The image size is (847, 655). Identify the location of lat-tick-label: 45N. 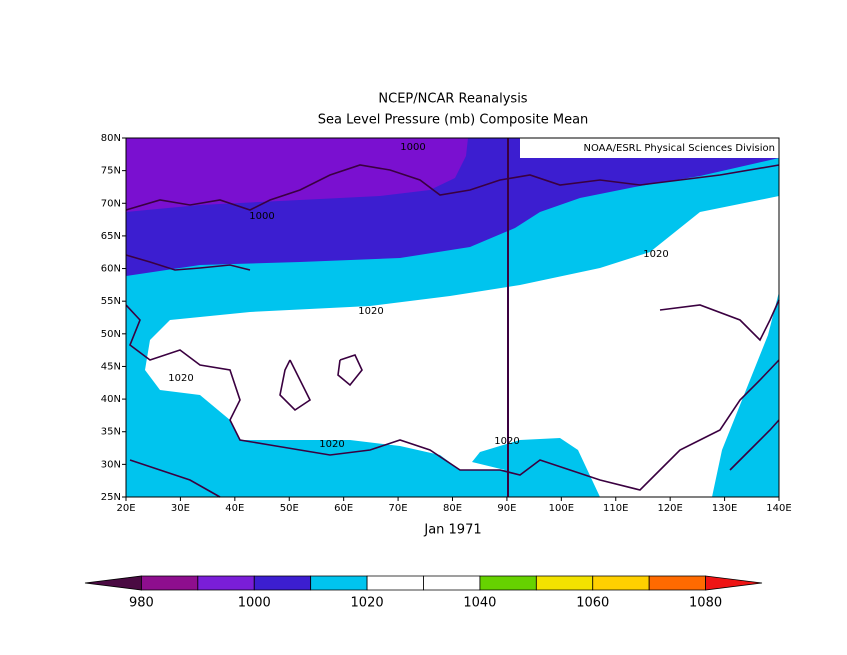
(111, 366).